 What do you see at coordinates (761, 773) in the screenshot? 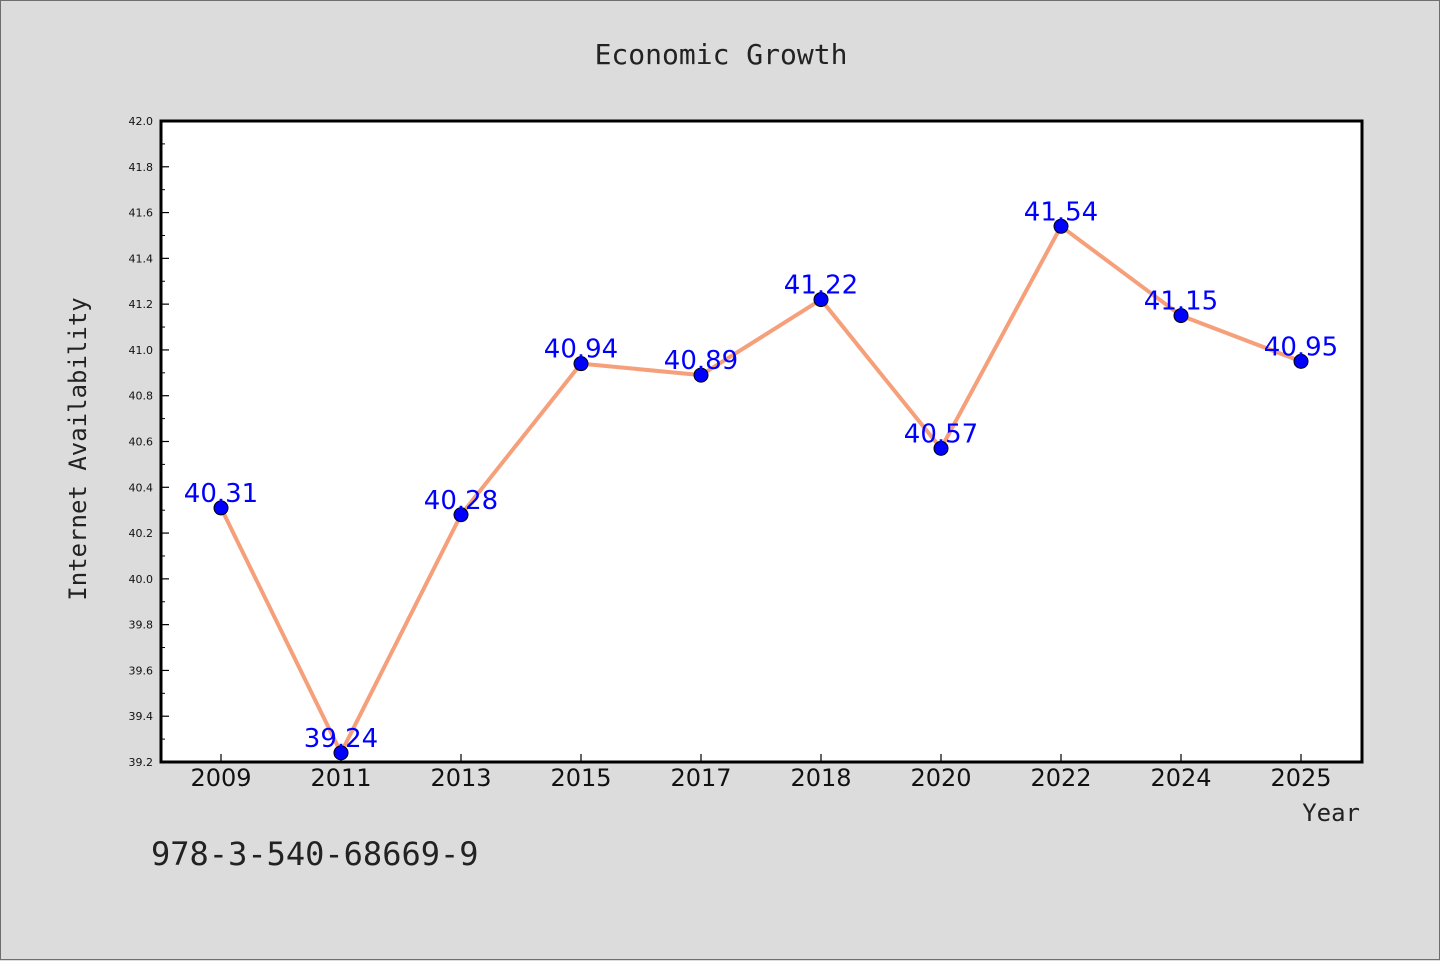
I see `x-axis: 2009 2011 2013 2015 2017 2018 2020 2022 2024 2025` at bounding box center [761, 773].